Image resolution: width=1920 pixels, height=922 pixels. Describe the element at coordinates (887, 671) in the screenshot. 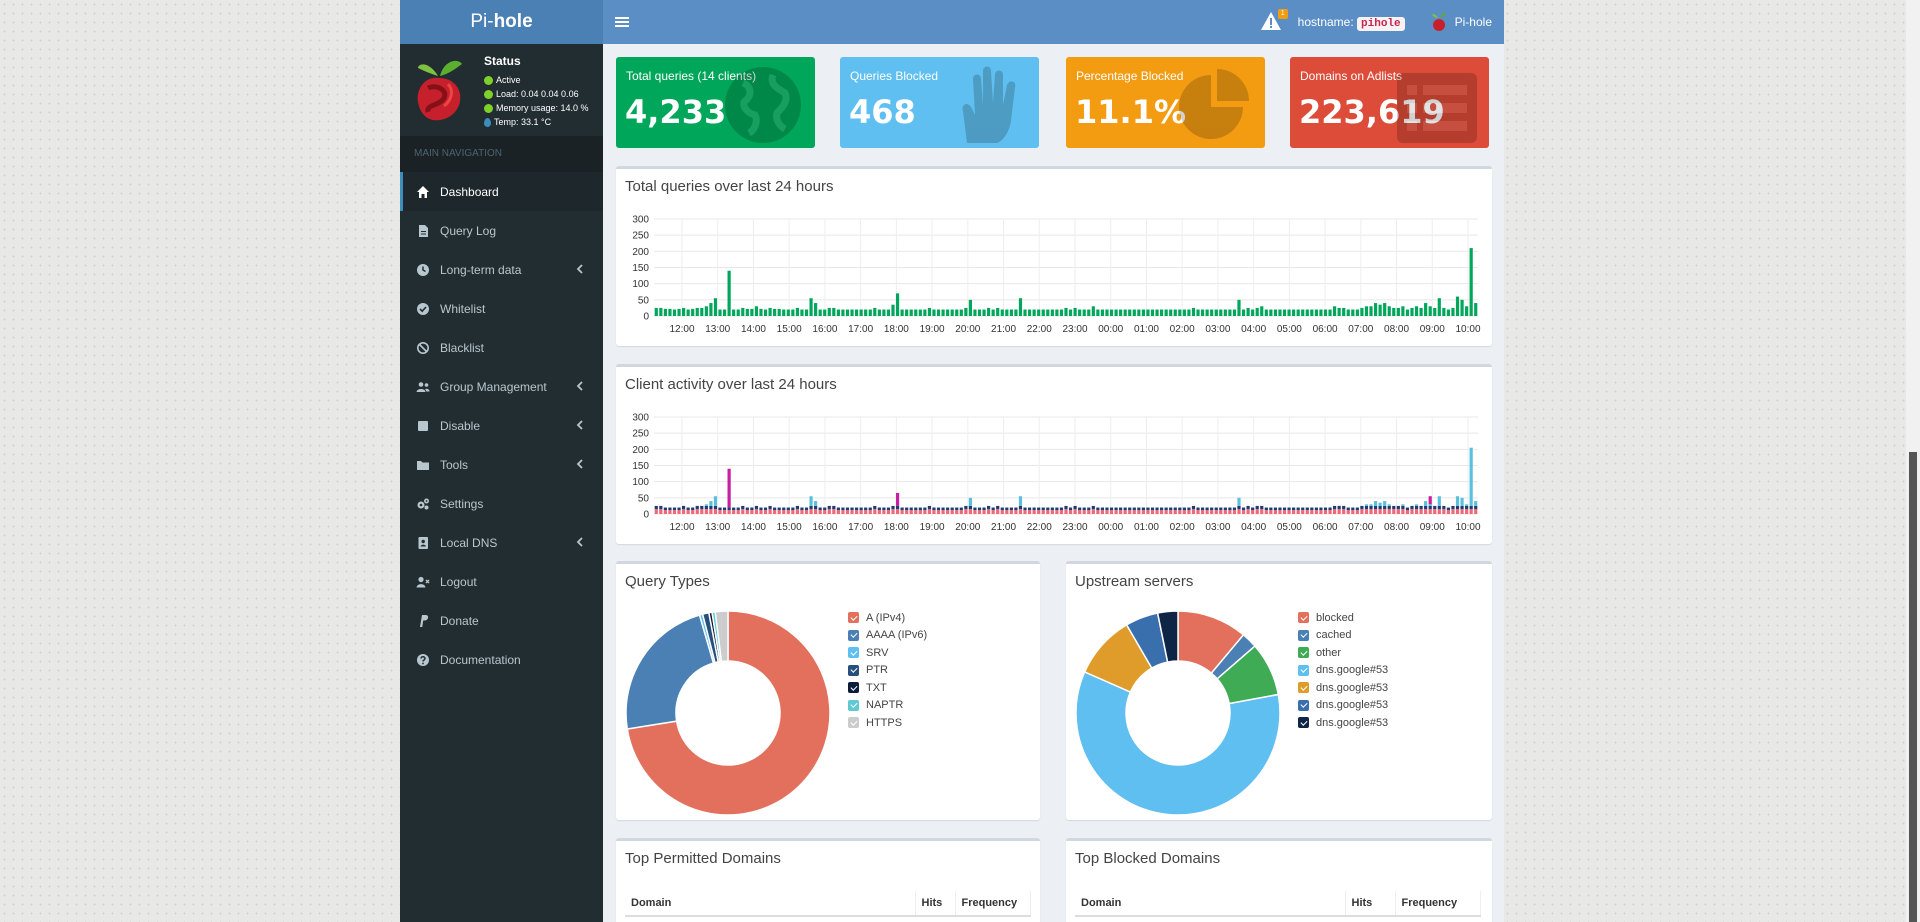

I see `legend-item: PTR` at that location.